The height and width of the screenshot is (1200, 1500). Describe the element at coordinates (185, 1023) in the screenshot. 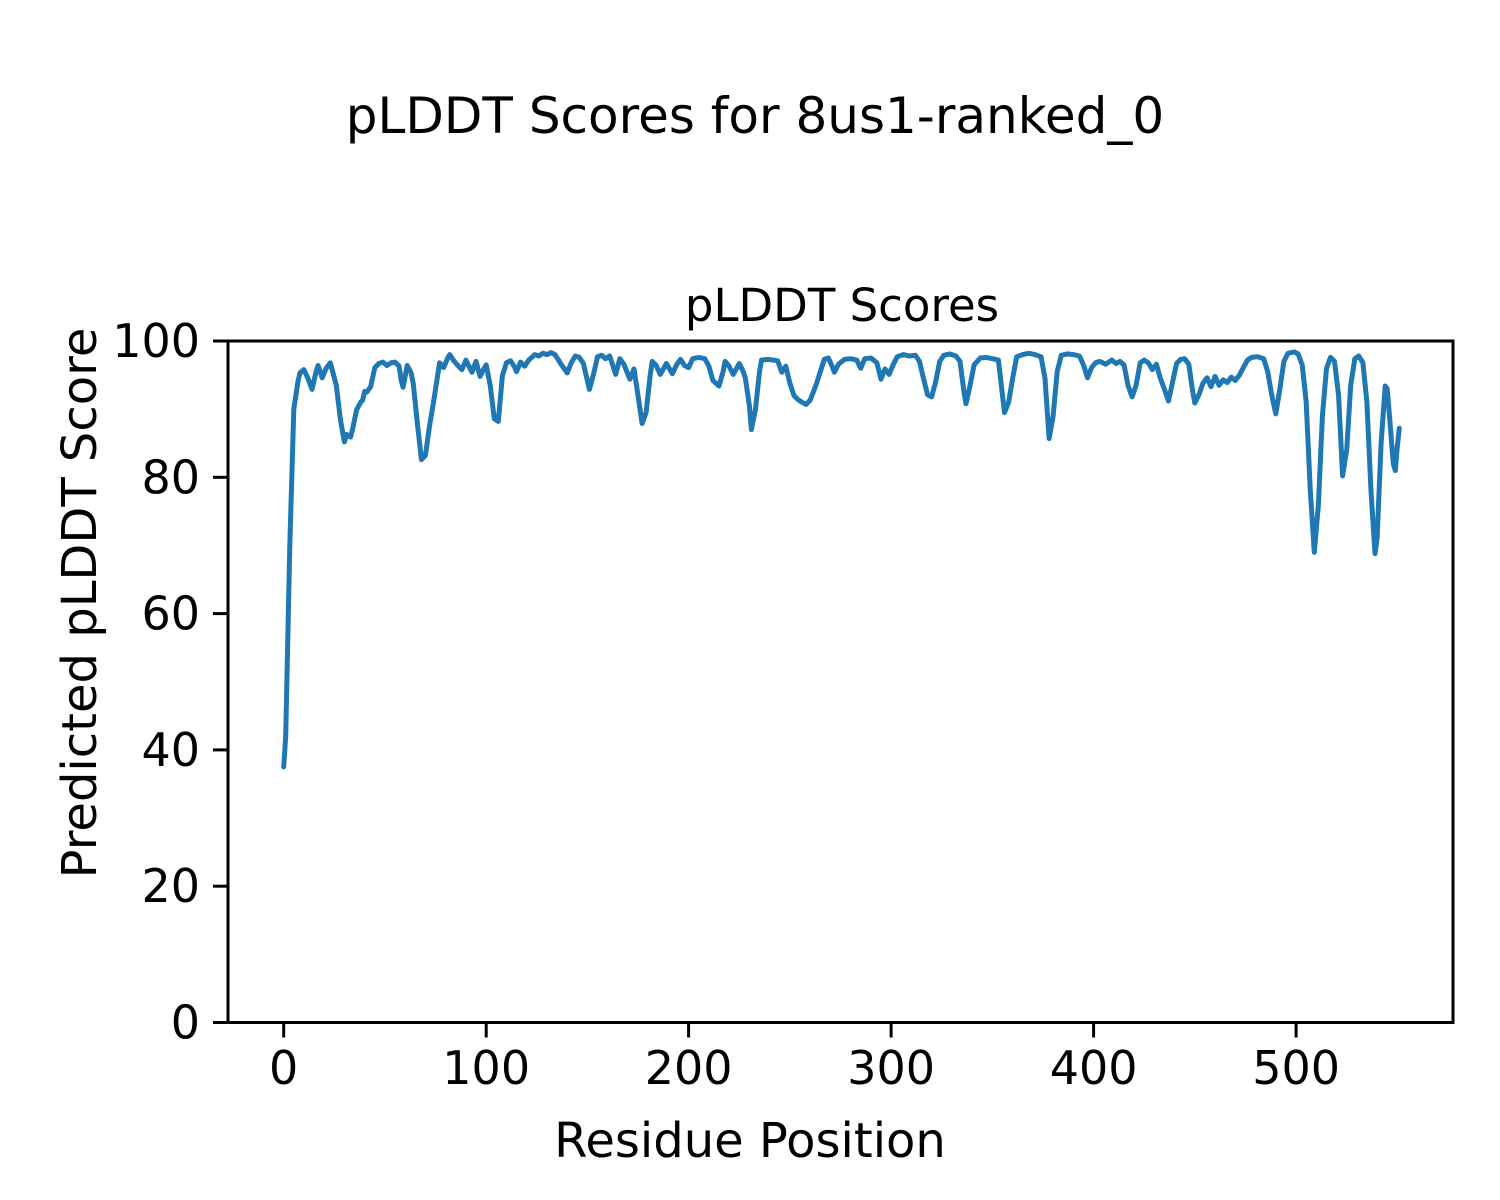

I see `y-tick-label: 0` at that location.